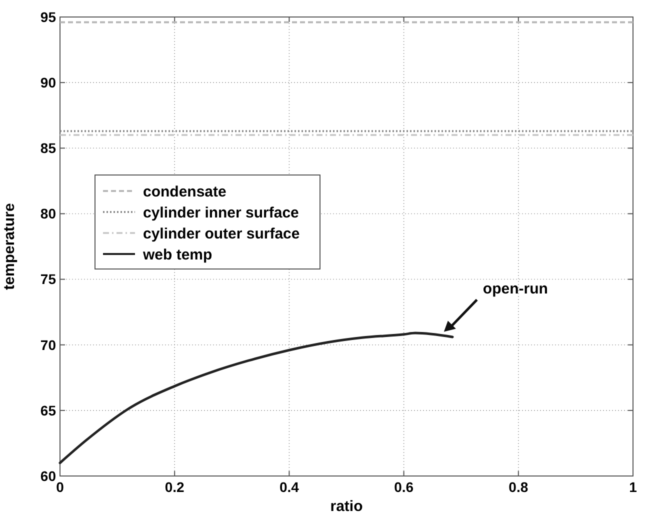  What do you see at coordinates (221, 213) in the screenshot?
I see `legend-label: cylinder inner surface` at bounding box center [221, 213].